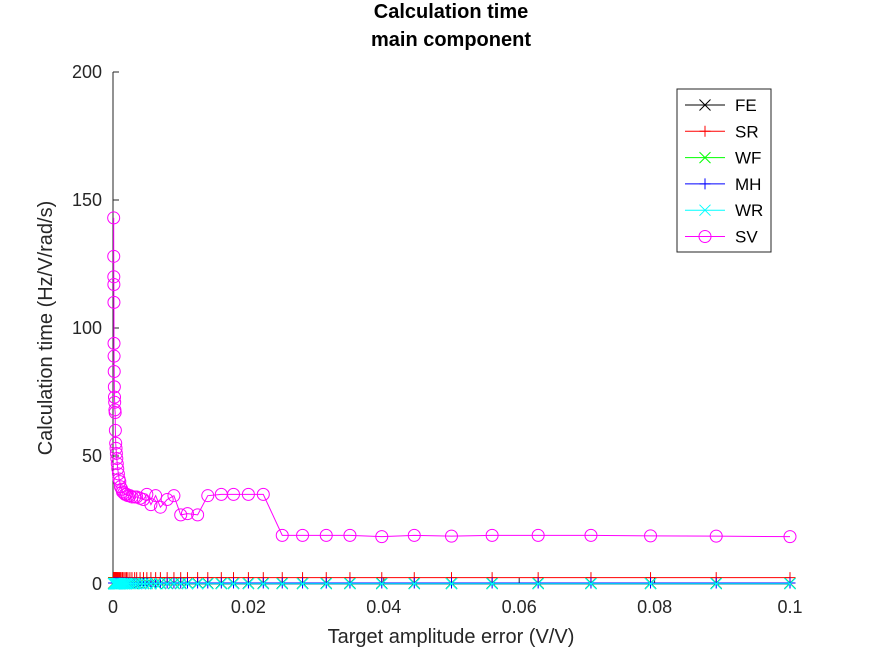 This screenshot has width=872, height=654. Describe the element at coordinates (723, 184) in the screenshot. I see `legend-entry-mh: MH` at that location.